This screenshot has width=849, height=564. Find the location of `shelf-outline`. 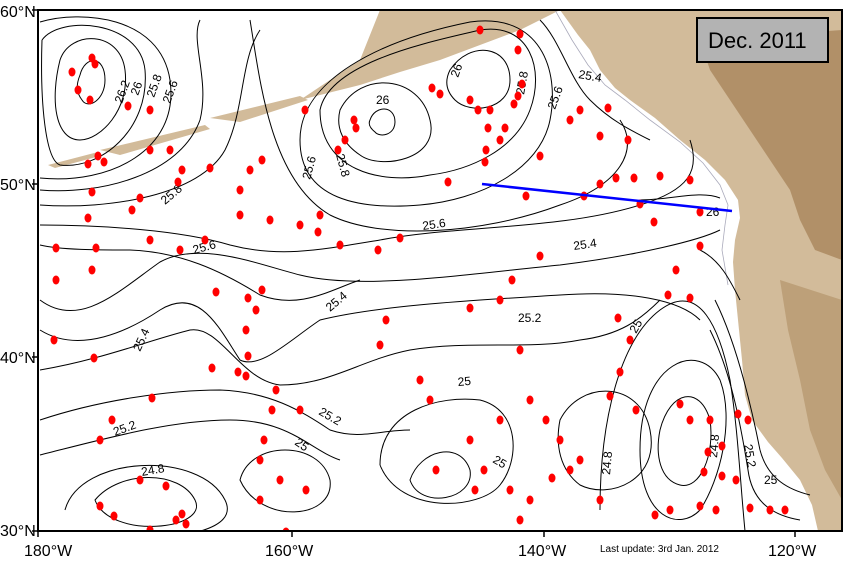

shelf-outline is located at coordinates (641, 148).